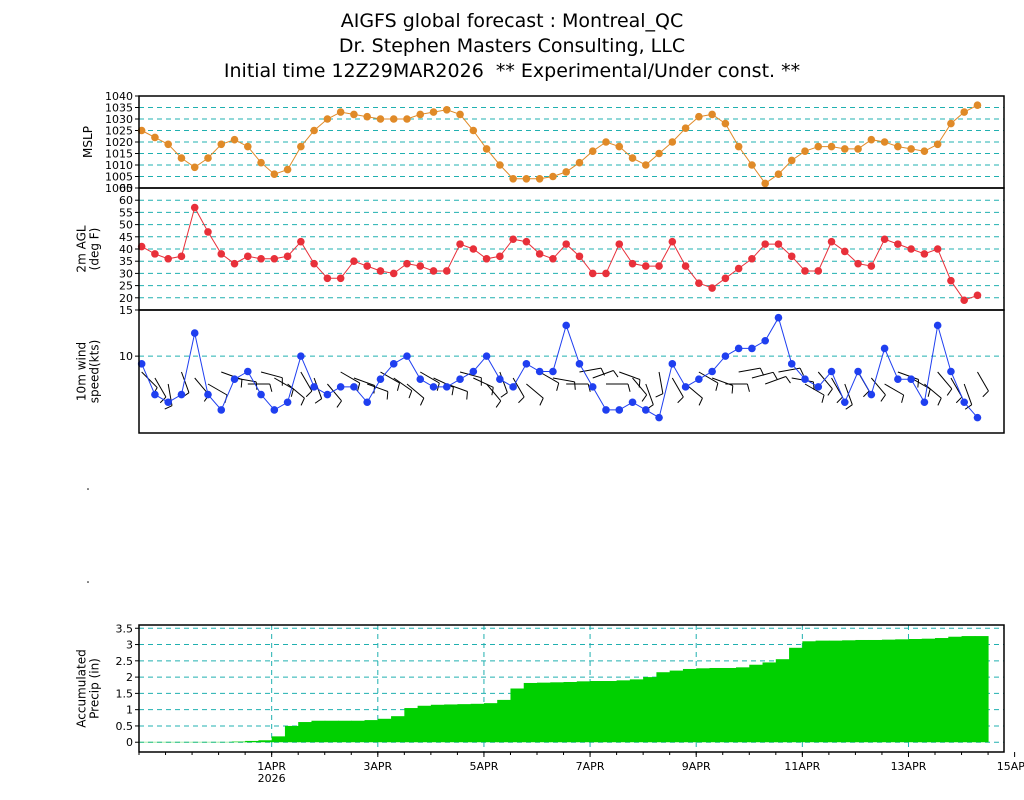  What do you see at coordinates (272, 778) in the screenshot?
I see `time-year-label: 2026` at bounding box center [272, 778].